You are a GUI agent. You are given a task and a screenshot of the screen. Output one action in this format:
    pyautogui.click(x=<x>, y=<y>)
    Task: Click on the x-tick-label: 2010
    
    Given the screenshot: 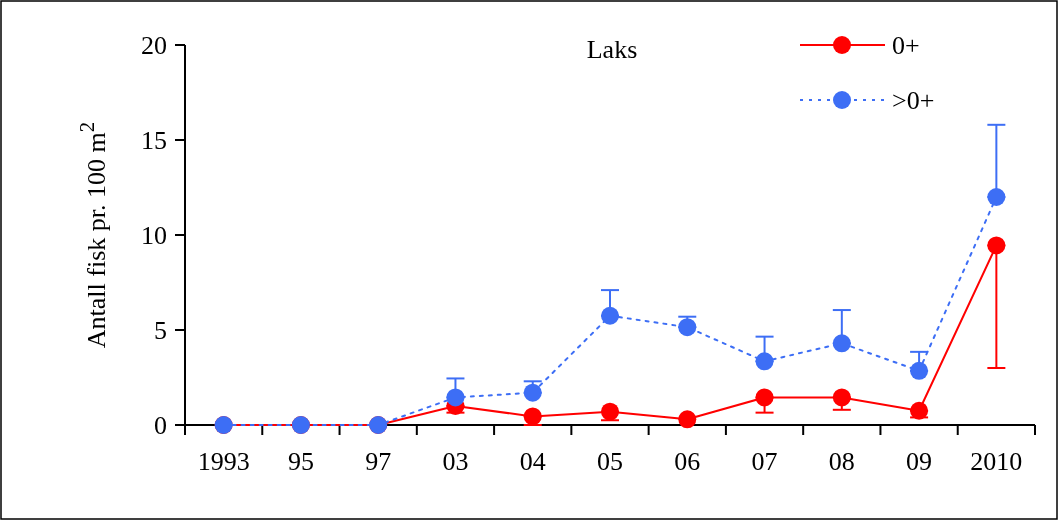 What is the action you would take?
    pyautogui.click(x=996, y=461)
    